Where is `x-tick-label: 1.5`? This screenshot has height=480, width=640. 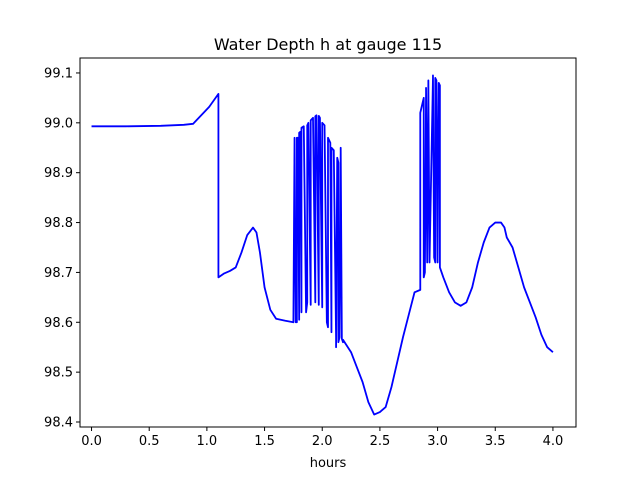
x-tick-label: 1.5 is located at coordinates (264, 441).